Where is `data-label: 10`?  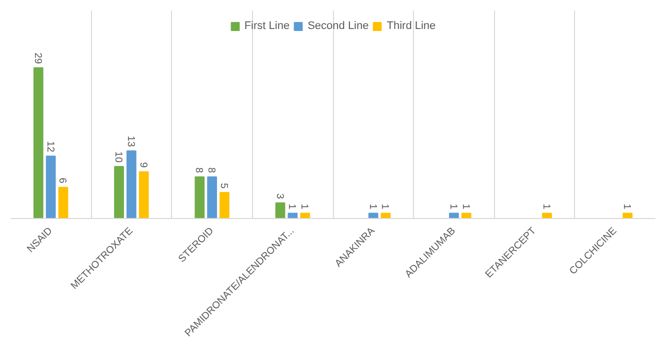
data-label: 10 is located at coordinates (118, 157).